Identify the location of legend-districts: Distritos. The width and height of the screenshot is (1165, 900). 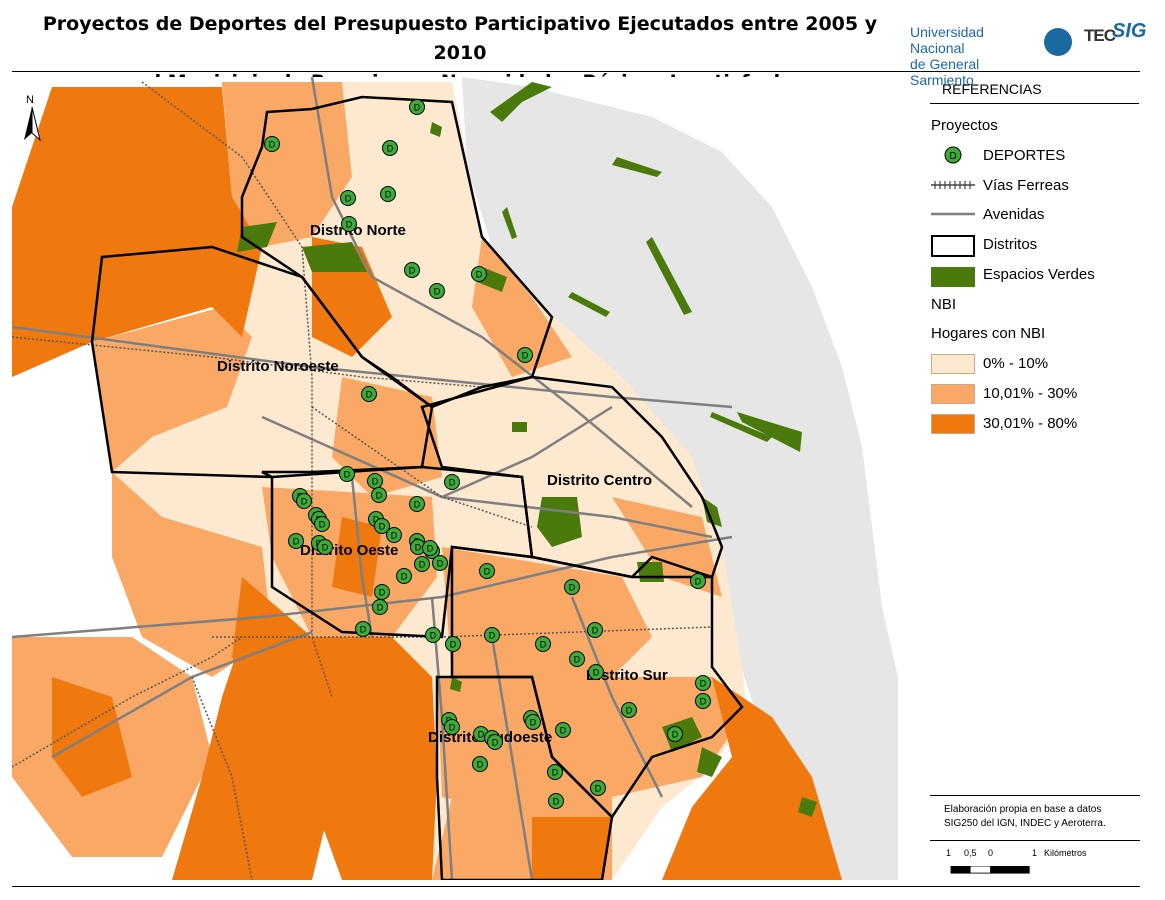
(1010, 244).